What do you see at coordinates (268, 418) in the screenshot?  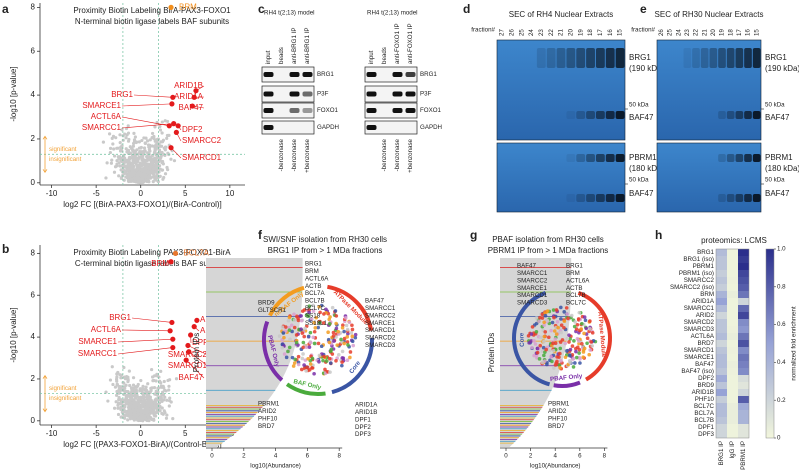 I see `subunit-name: PHF10` at bounding box center [268, 418].